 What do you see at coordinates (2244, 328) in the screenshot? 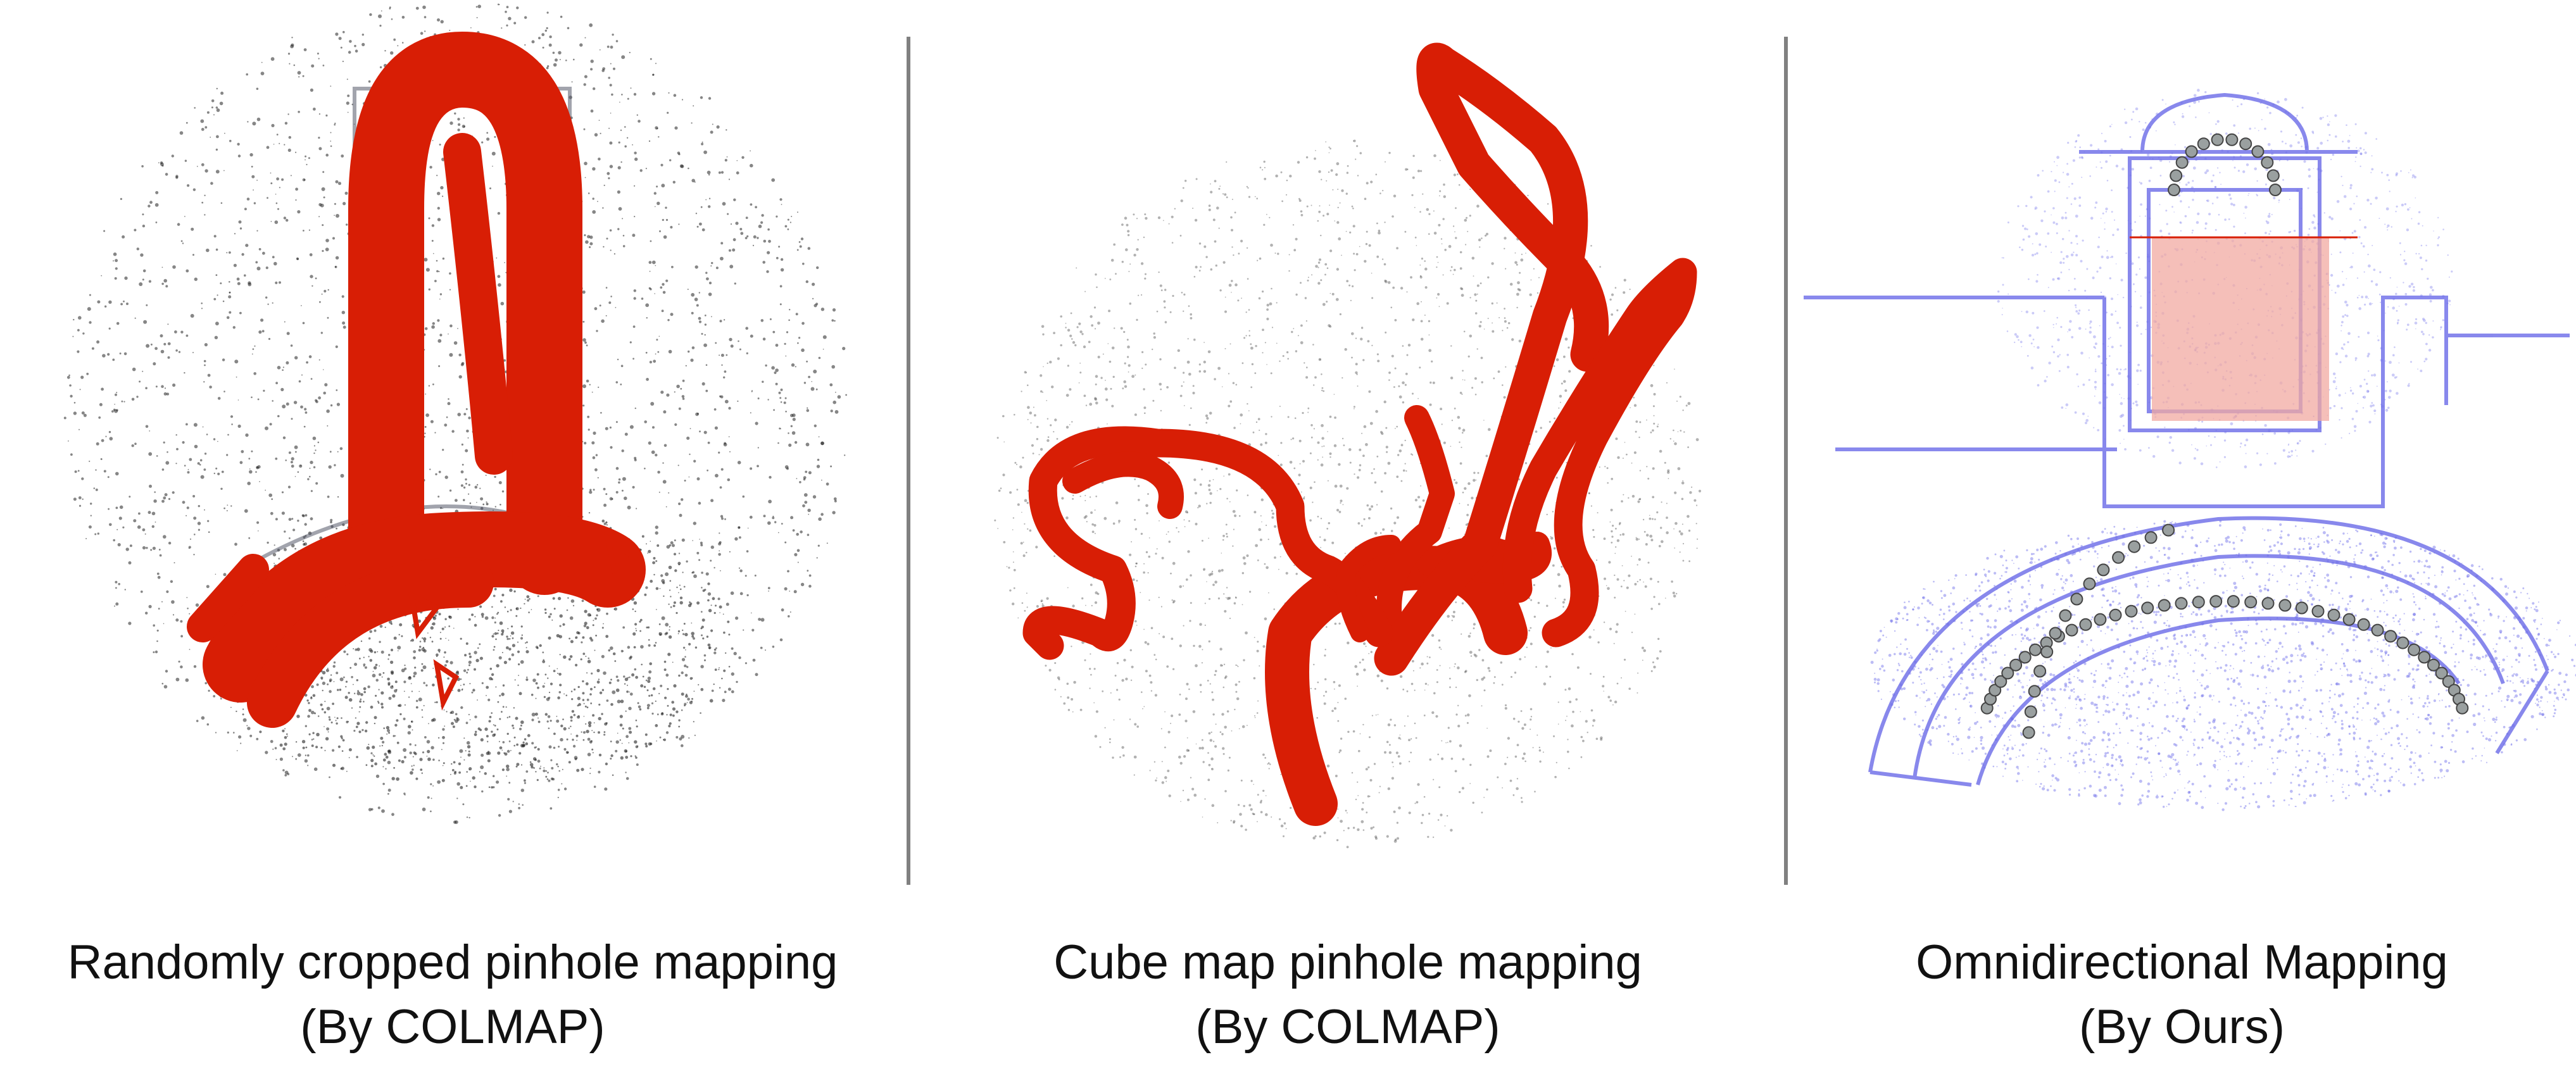
I see `highlighted-region` at bounding box center [2244, 328].